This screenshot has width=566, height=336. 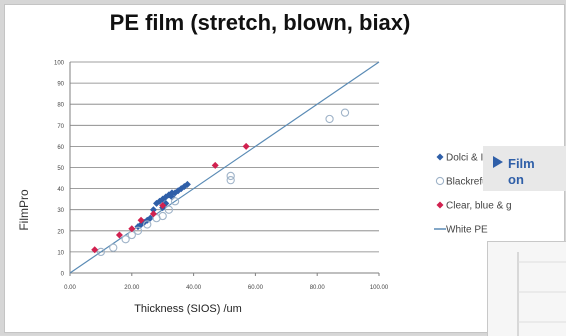 I want to click on y-tick-label: 0, so click(x=63, y=275).